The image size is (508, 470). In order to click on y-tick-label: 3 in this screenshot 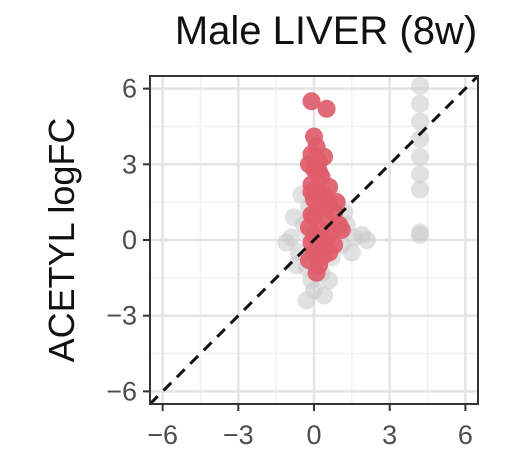, I will do `click(129, 164)`.